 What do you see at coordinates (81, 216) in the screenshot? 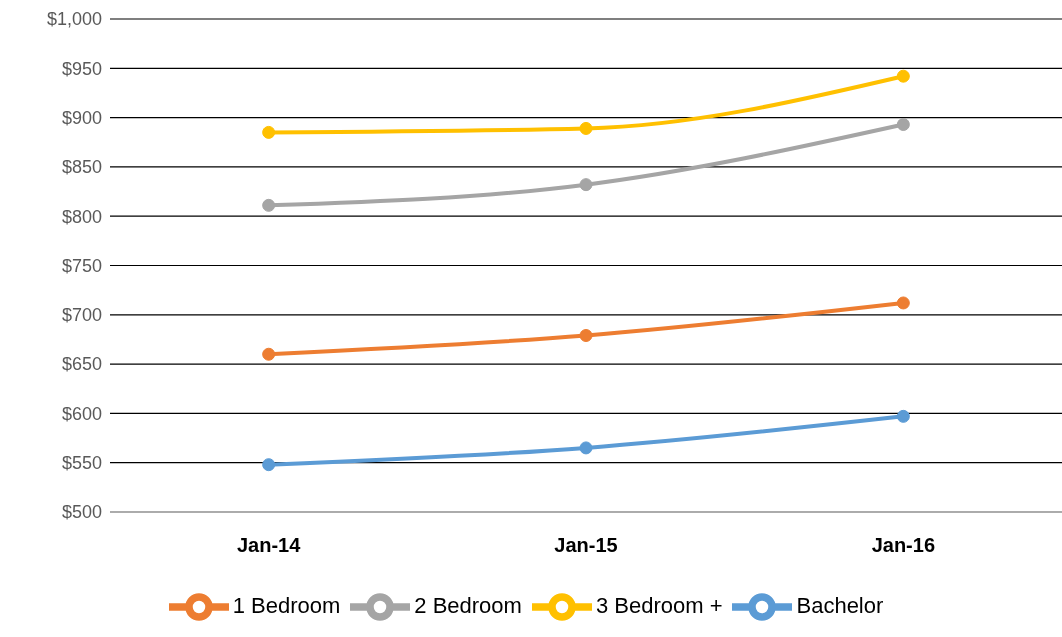
I see `y-tick-label: $800` at bounding box center [81, 216].